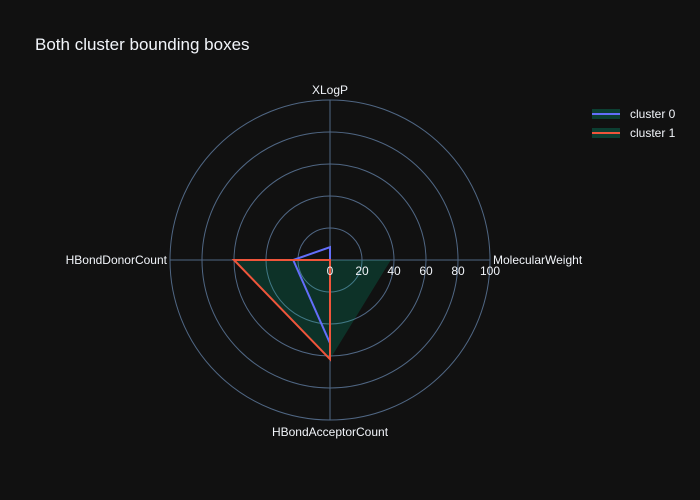 This screenshot has width=700, height=500. I want to click on radial-tick-label: 40, so click(394, 271).